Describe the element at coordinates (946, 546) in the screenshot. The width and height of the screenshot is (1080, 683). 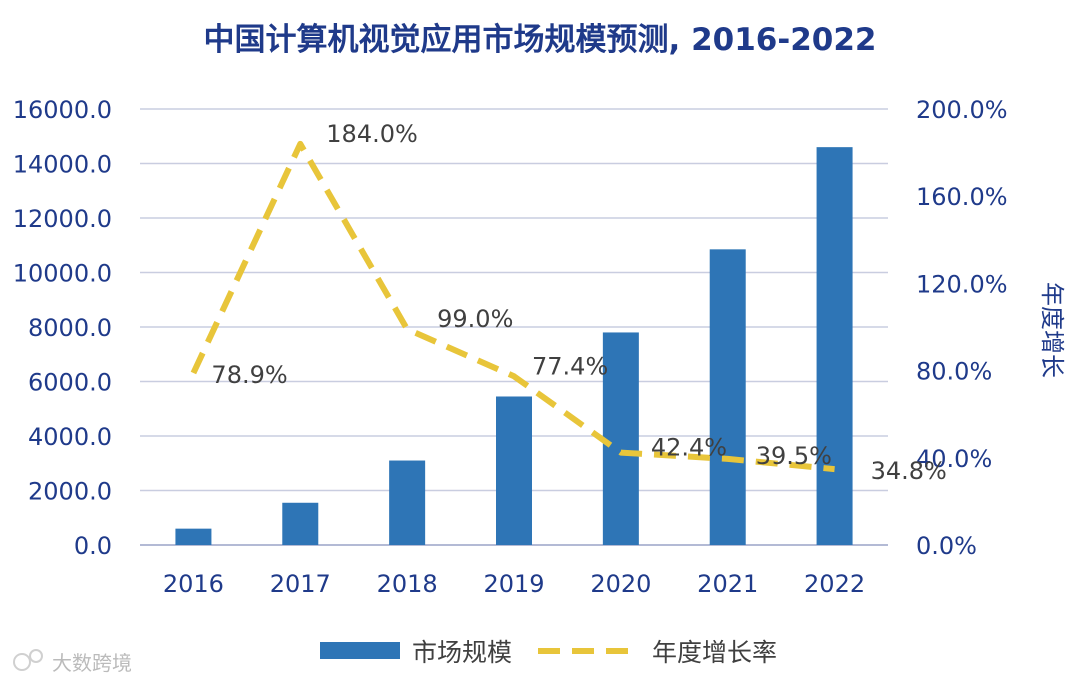
I see `right-tick-label: 0.0%` at that location.